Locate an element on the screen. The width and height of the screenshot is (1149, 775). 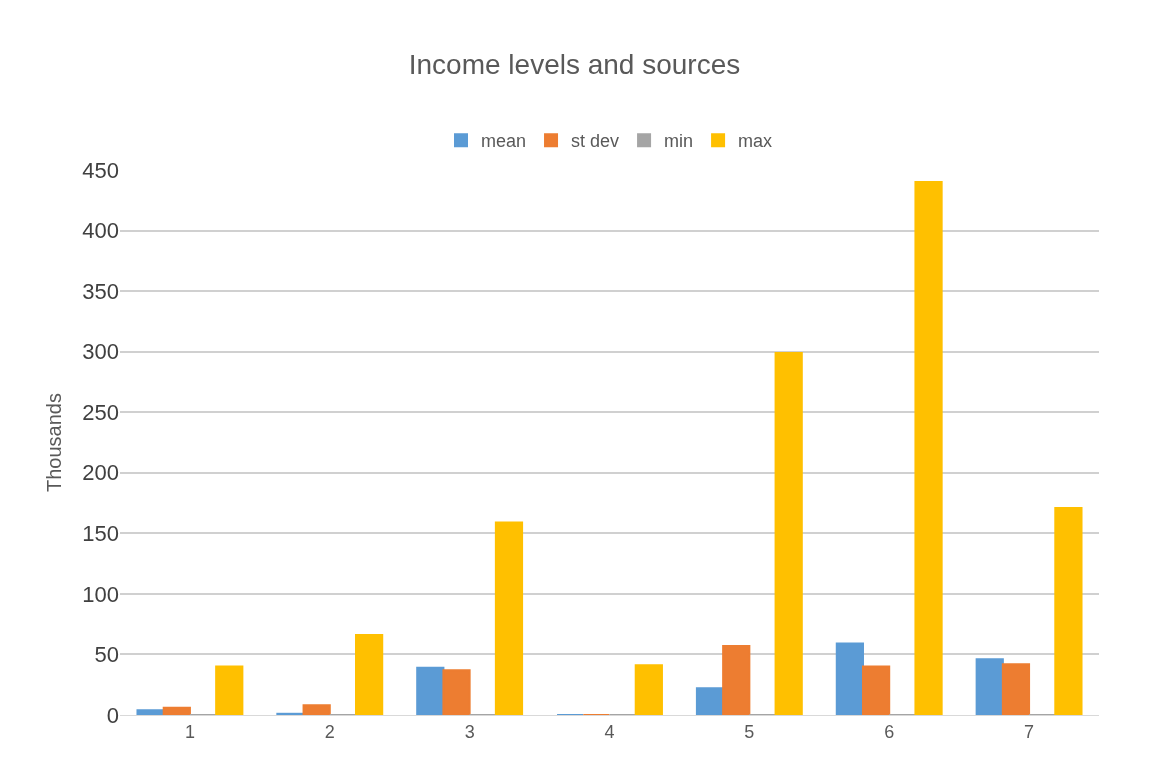
legend-label: max is located at coordinates (755, 141).